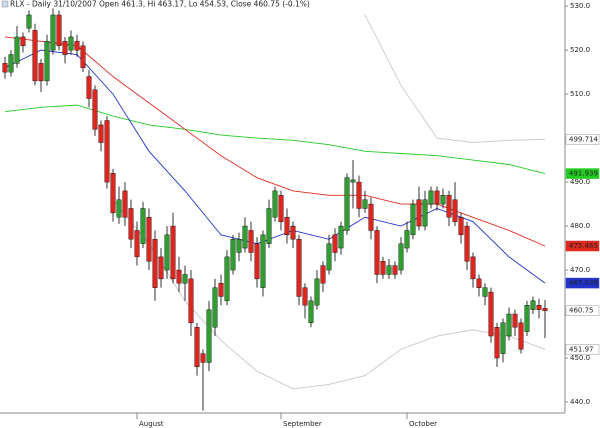  Describe the element at coordinates (302, 424) in the screenshot. I see `x-tick-label: September` at that location.